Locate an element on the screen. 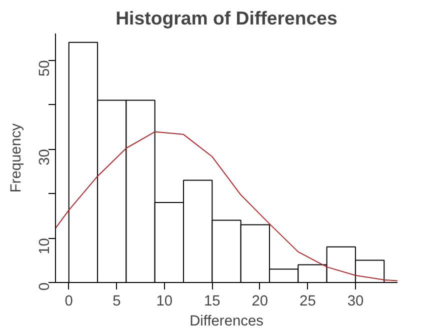 Image resolution: width=427 pixels, height=332 pixels. x-tick-label: 15 is located at coordinates (212, 302).